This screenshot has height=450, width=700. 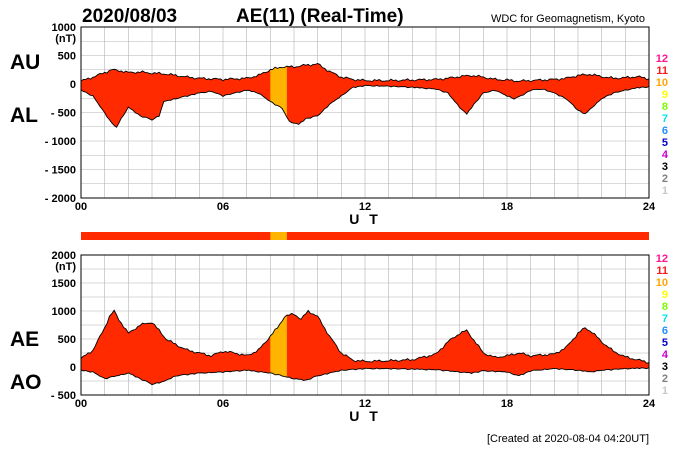 What do you see at coordinates (129, 16) in the screenshot?
I see `date-title: 2020/08/03` at bounding box center [129, 16].